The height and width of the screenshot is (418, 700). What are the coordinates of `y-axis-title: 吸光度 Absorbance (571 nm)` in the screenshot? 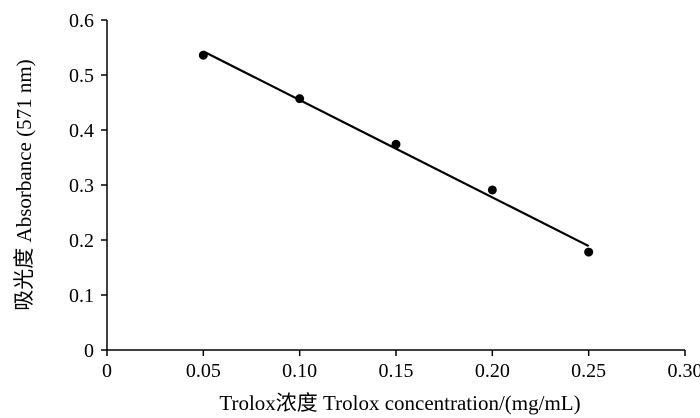 It's located at (24, 184).